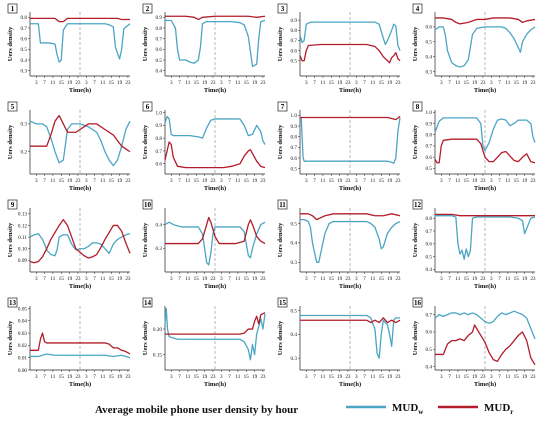 The width and height of the screenshot is (550, 425). I want to click on series-line-9-mud-w, so click(80, 244).